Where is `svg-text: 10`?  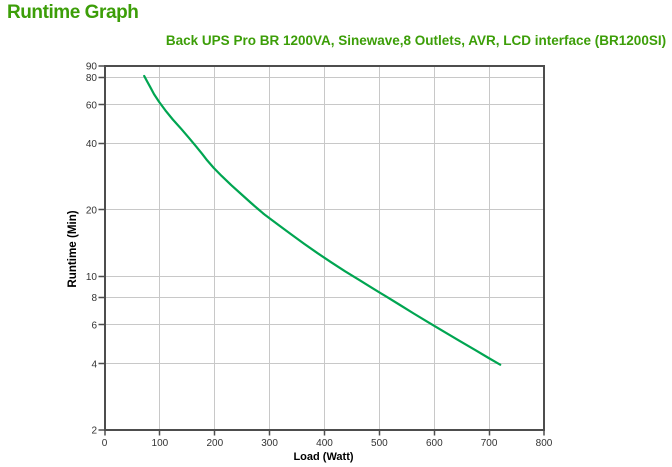
svg-text: 10 is located at coordinates (92, 277).